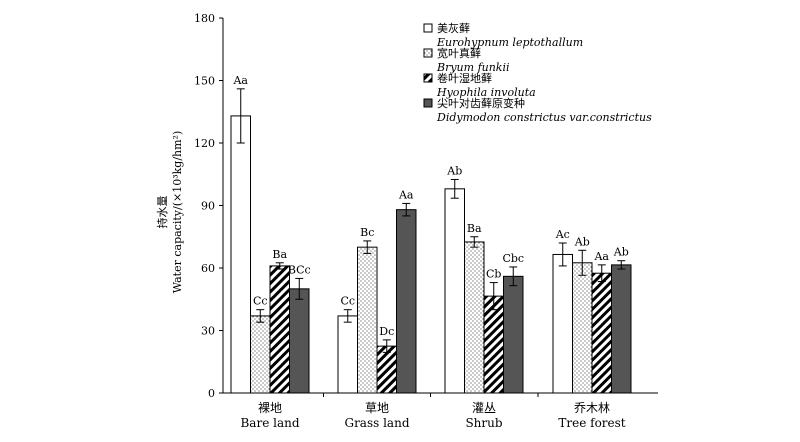  Describe the element at coordinates (376, 423) in the screenshot. I see `x-tick-label-en: Grass land` at that location.